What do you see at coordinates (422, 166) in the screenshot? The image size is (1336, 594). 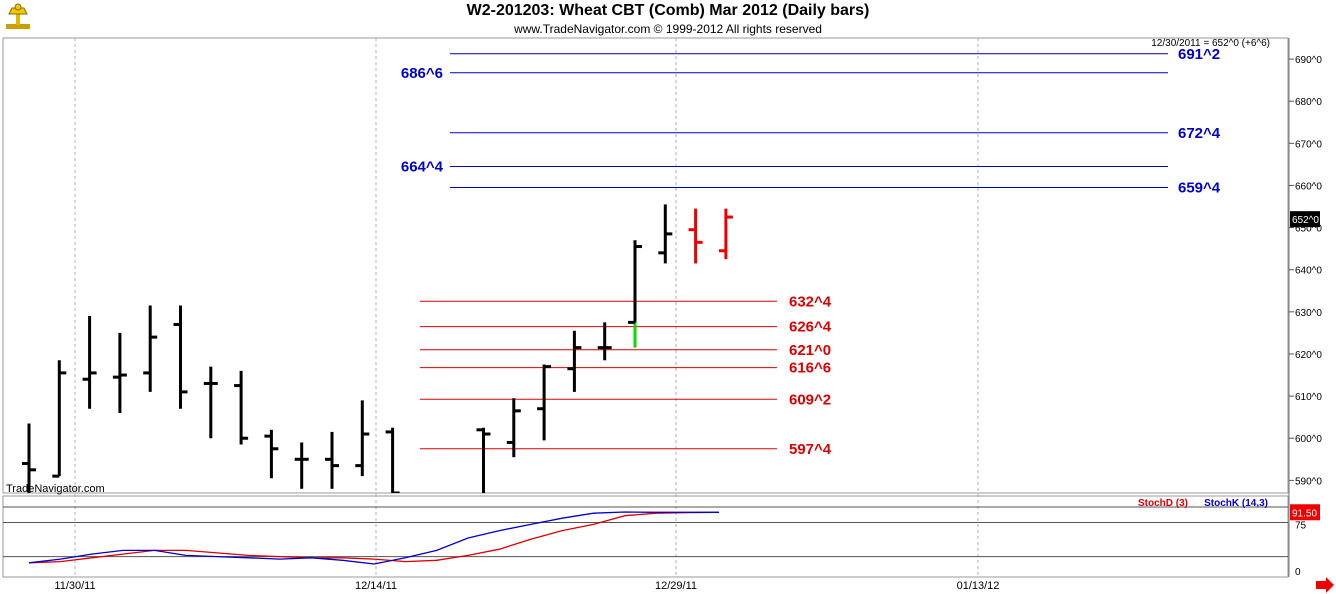 I see `level-label: 664^4` at bounding box center [422, 166].